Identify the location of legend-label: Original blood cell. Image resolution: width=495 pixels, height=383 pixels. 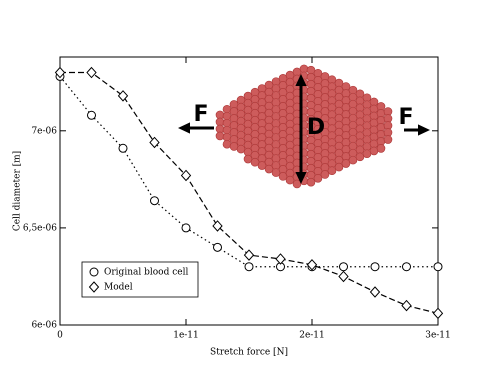
(146, 273).